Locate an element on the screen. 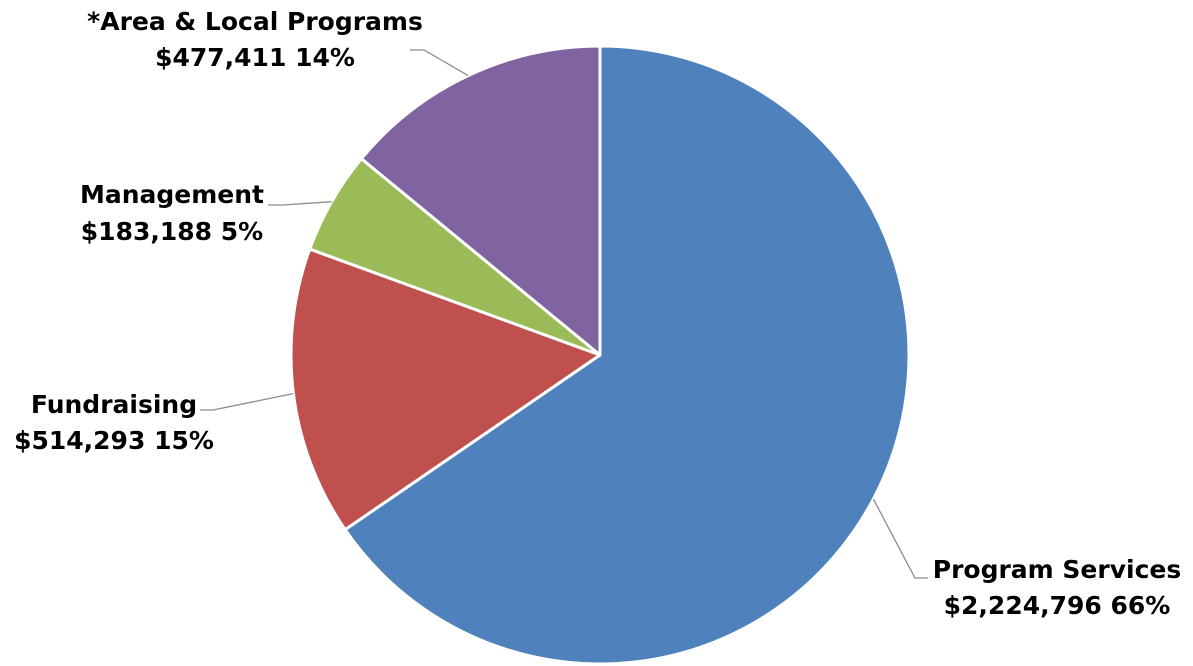 This screenshot has height=666, width=1193. label-fundraising-name: Fundraising is located at coordinates (114, 404).